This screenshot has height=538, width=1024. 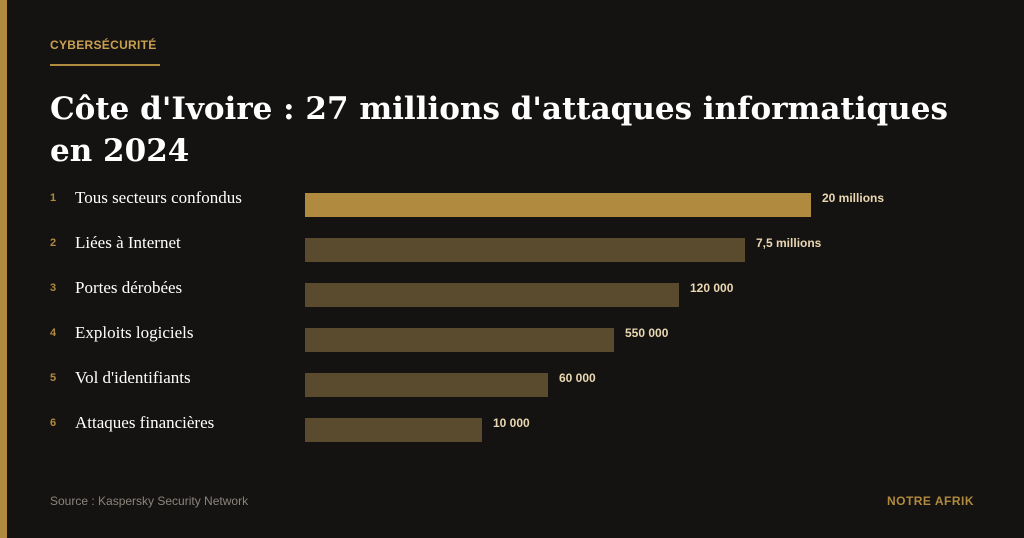 I want to click on bar-rank: 3, so click(x=53, y=288).